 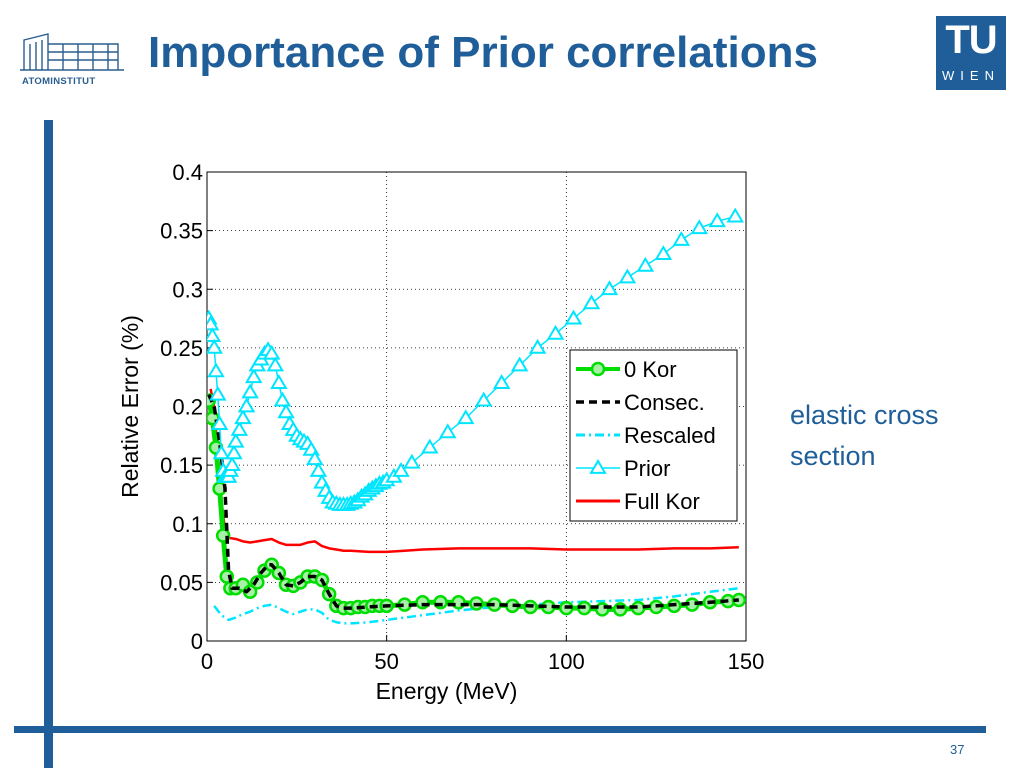 What do you see at coordinates (971, 75) in the screenshot?
I see `wien-logo-text: WIEN` at bounding box center [971, 75].